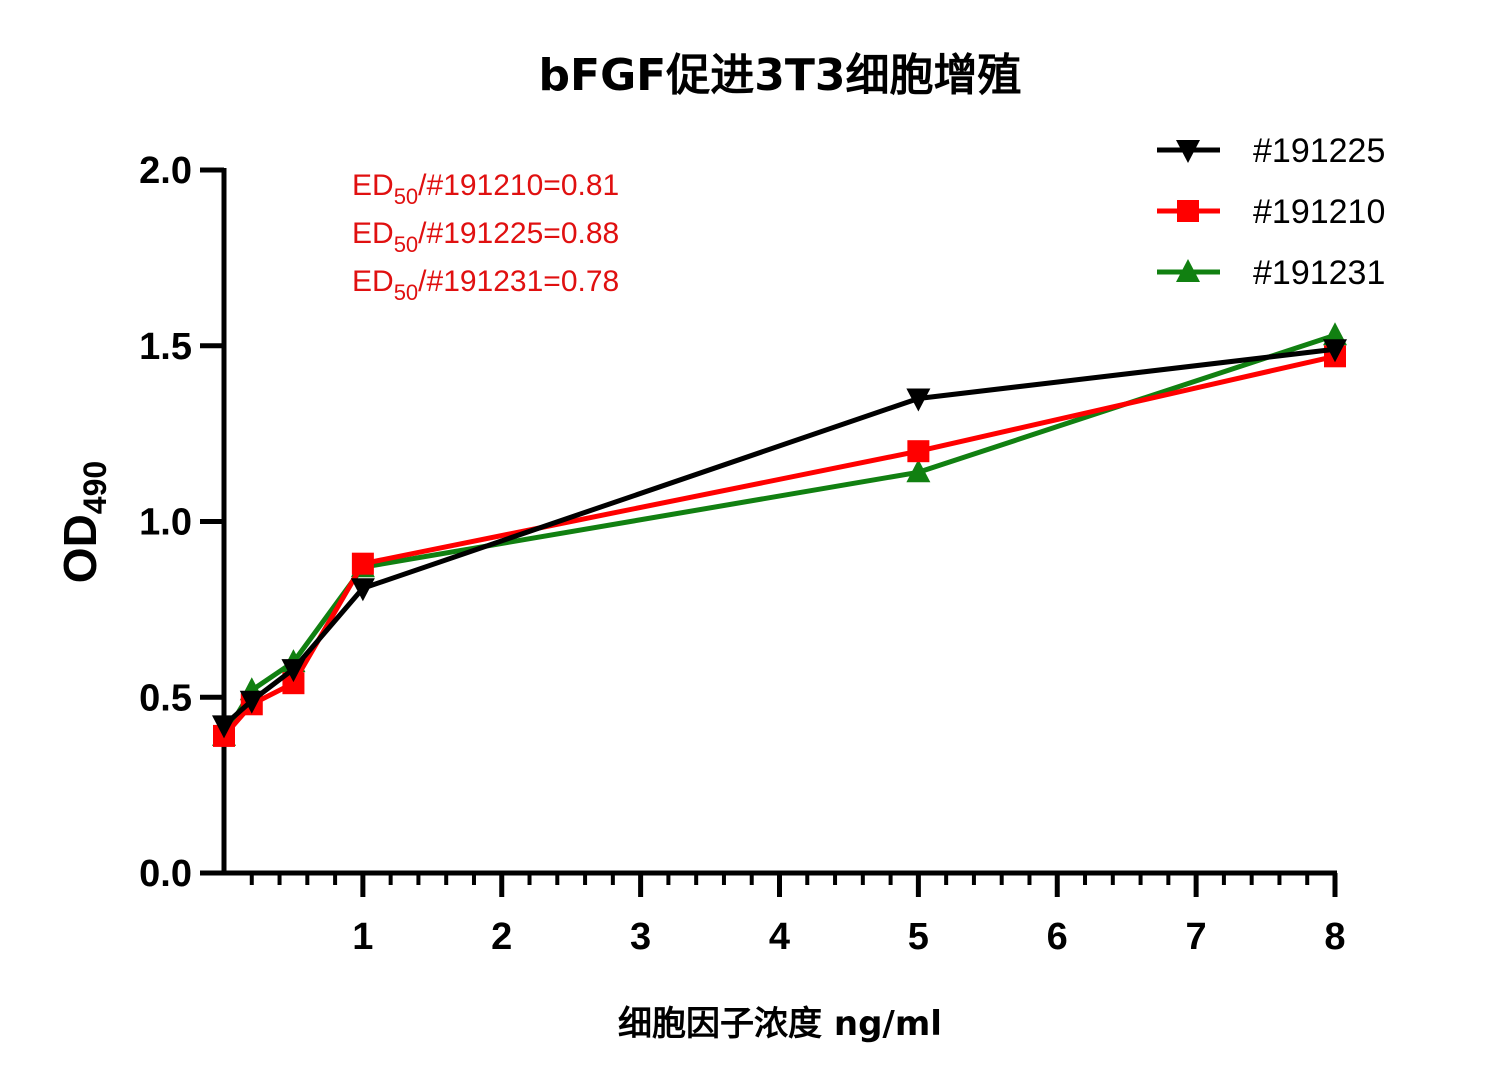 The height and width of the screenshot is (1089, 1507). Describe the element at coordinates (918, 937) in the screenshot. I see `x-tick-label-4: 5` at that location.